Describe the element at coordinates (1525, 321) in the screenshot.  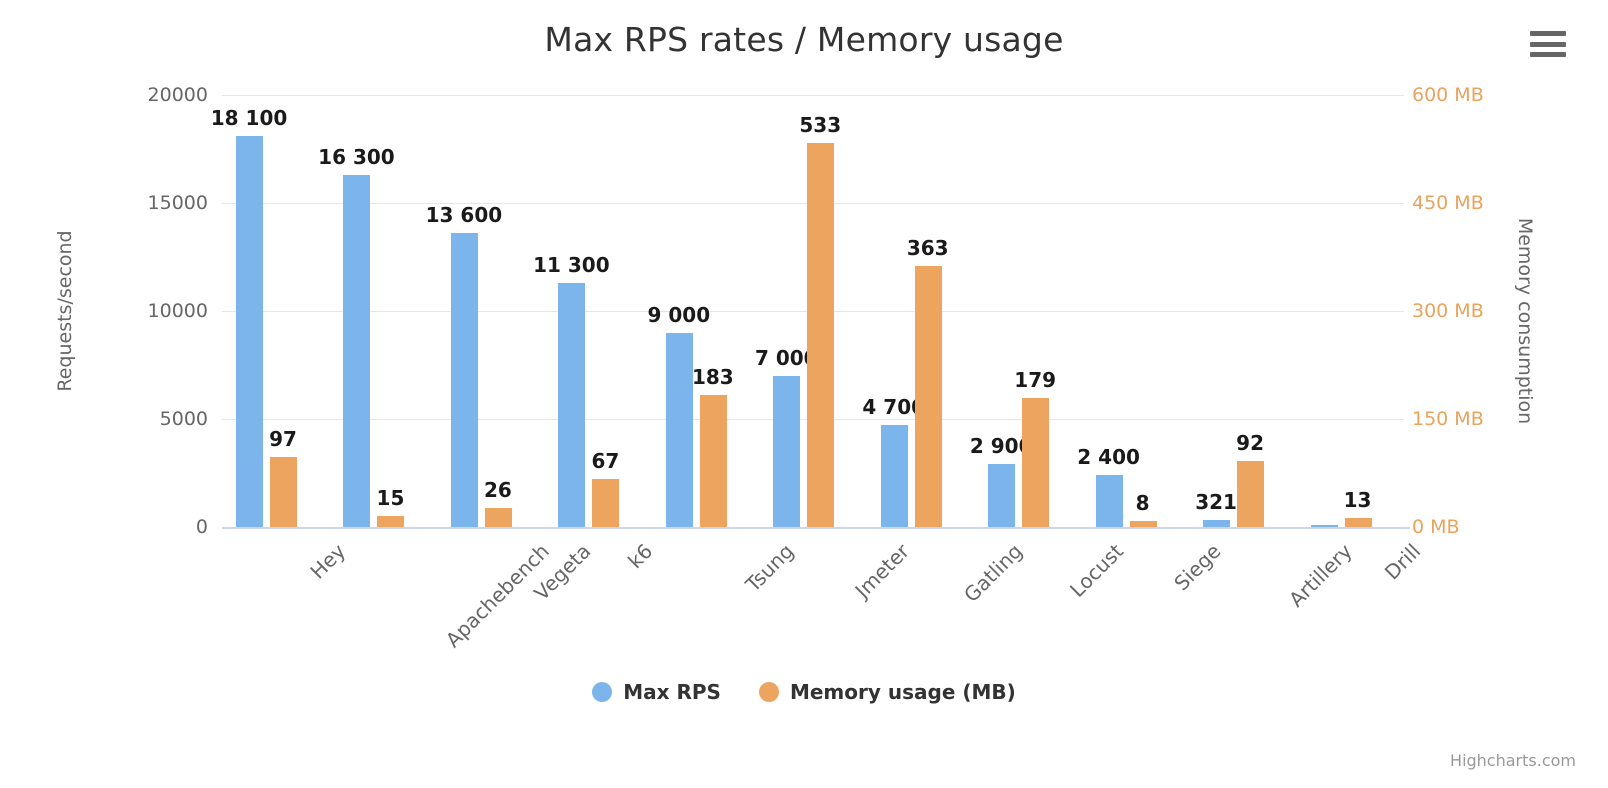
I see `y-axis-right-title: Memory consumption` at that location.